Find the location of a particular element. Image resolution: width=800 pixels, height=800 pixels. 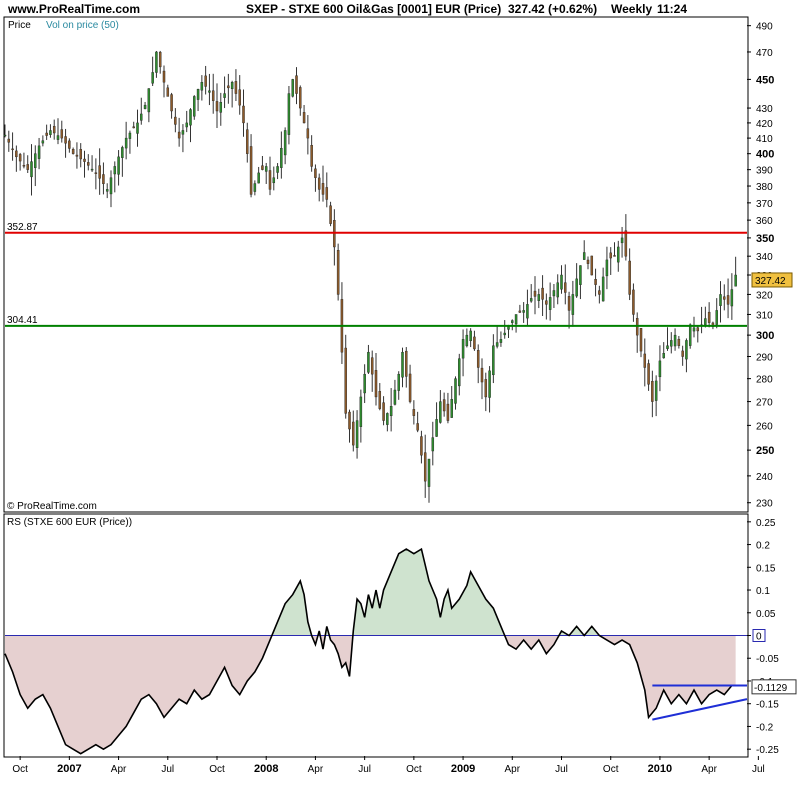

rs-zero-label: 0 is located at coordinates (759, 637).